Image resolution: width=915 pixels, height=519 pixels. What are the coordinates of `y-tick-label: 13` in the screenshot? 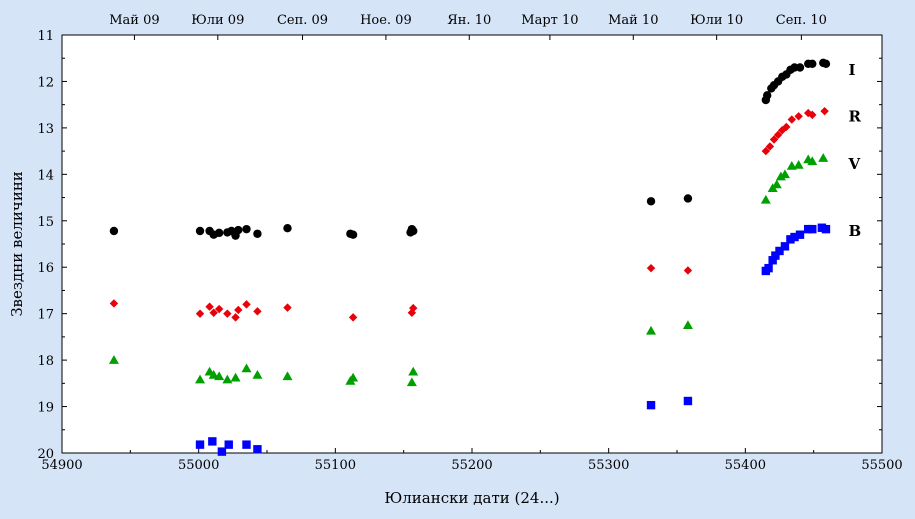 It's located at (45, 129).